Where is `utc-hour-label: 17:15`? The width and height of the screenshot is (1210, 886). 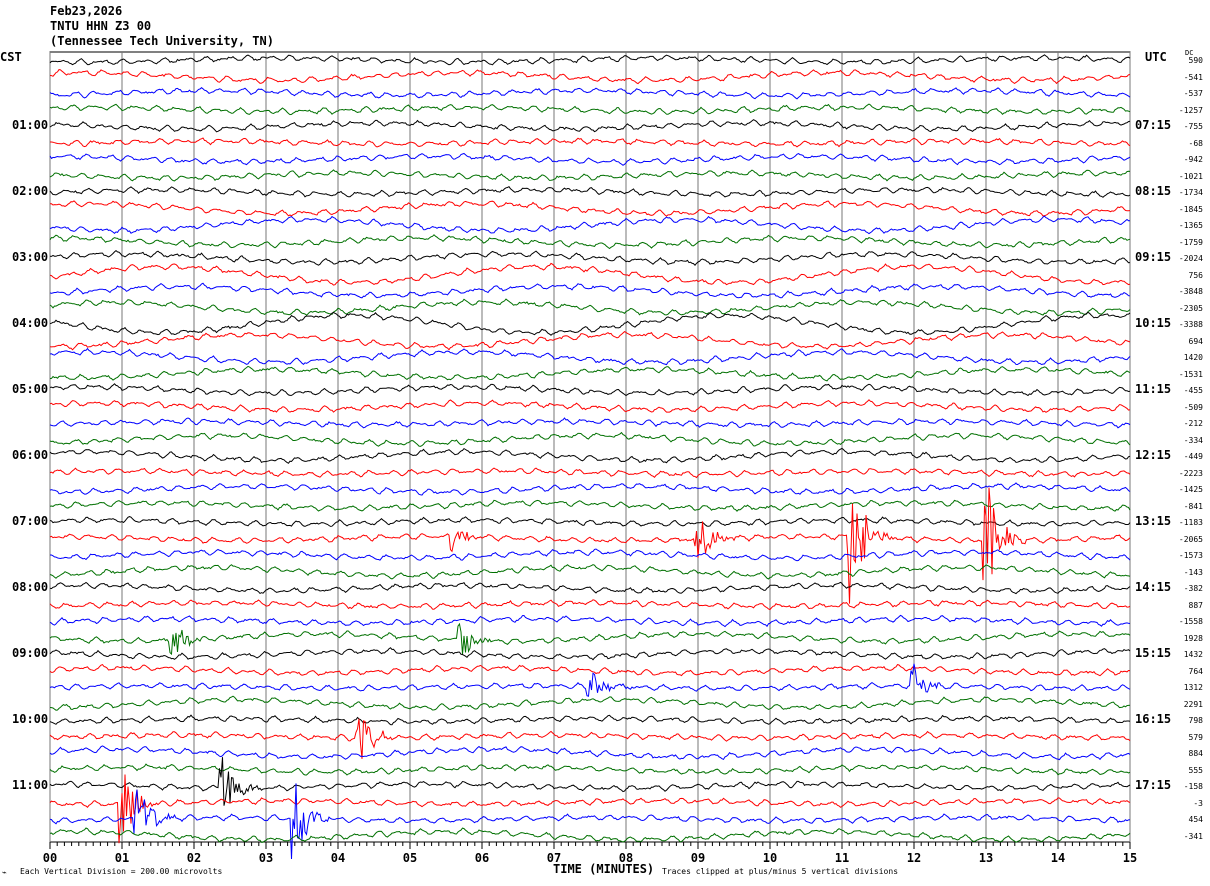
utc-hour-label: 17:15 is located at coordinates (1153, 785).